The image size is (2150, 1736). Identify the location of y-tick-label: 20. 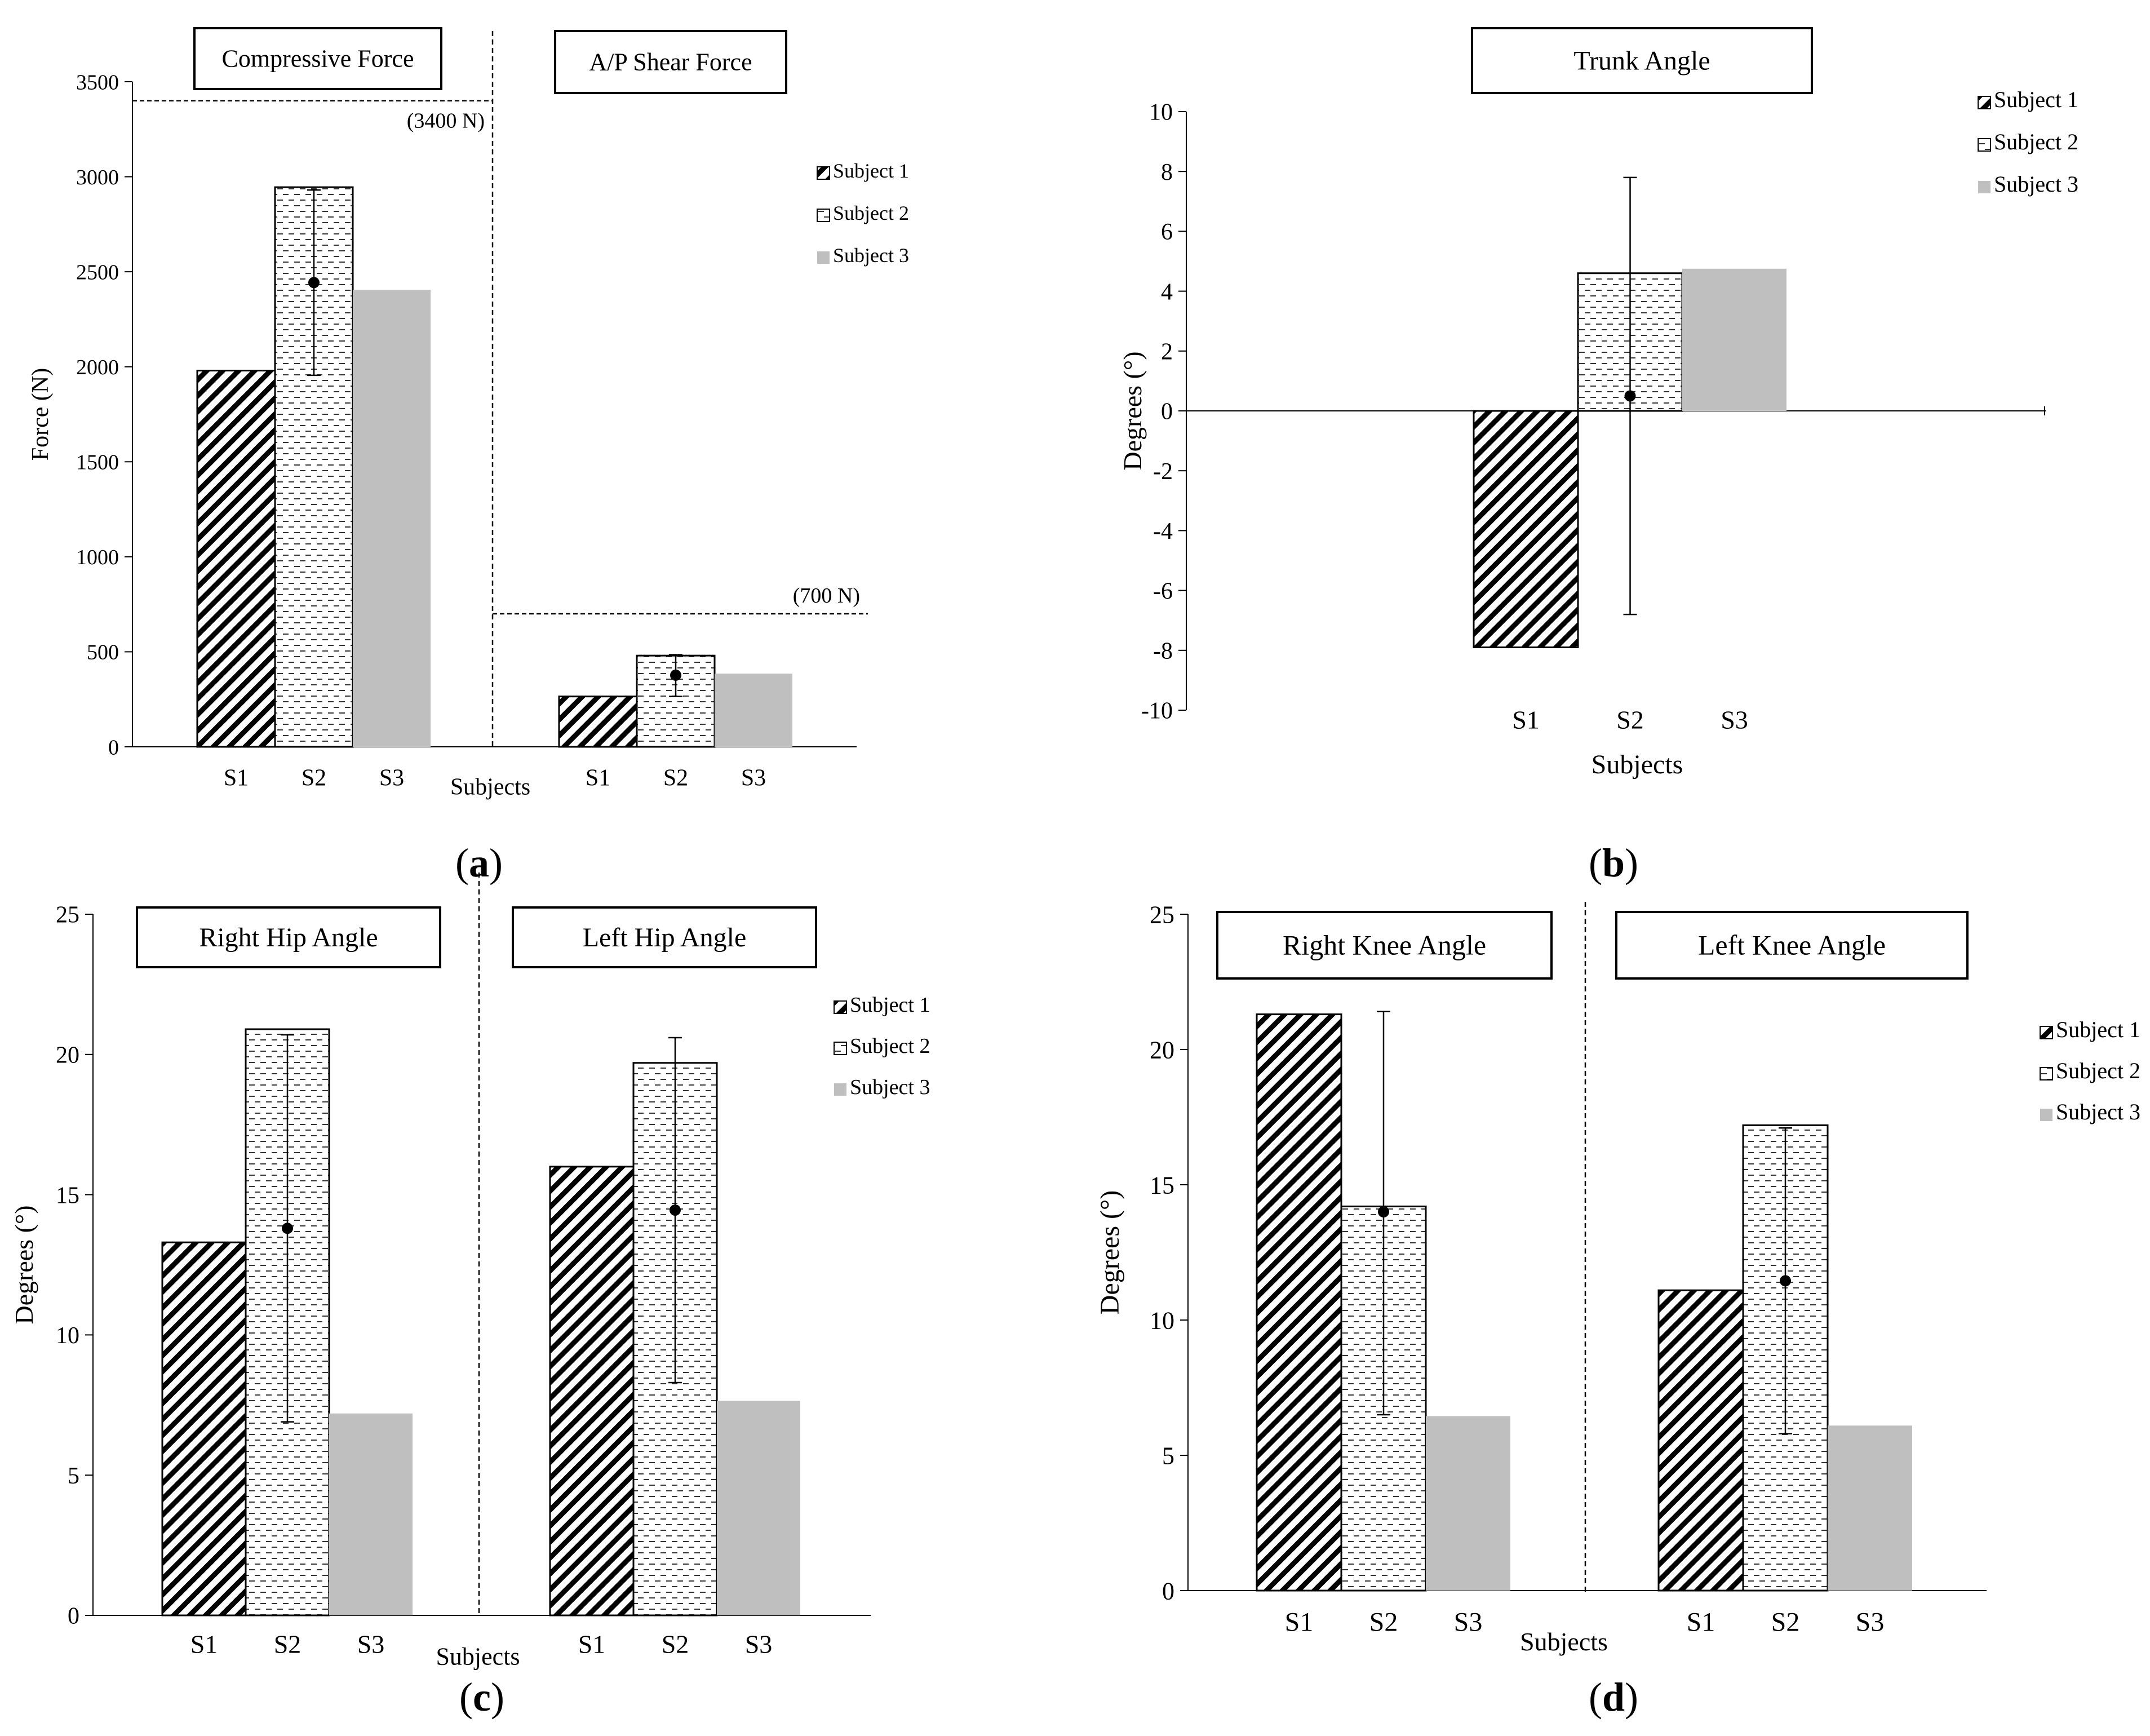
(67, 1056).